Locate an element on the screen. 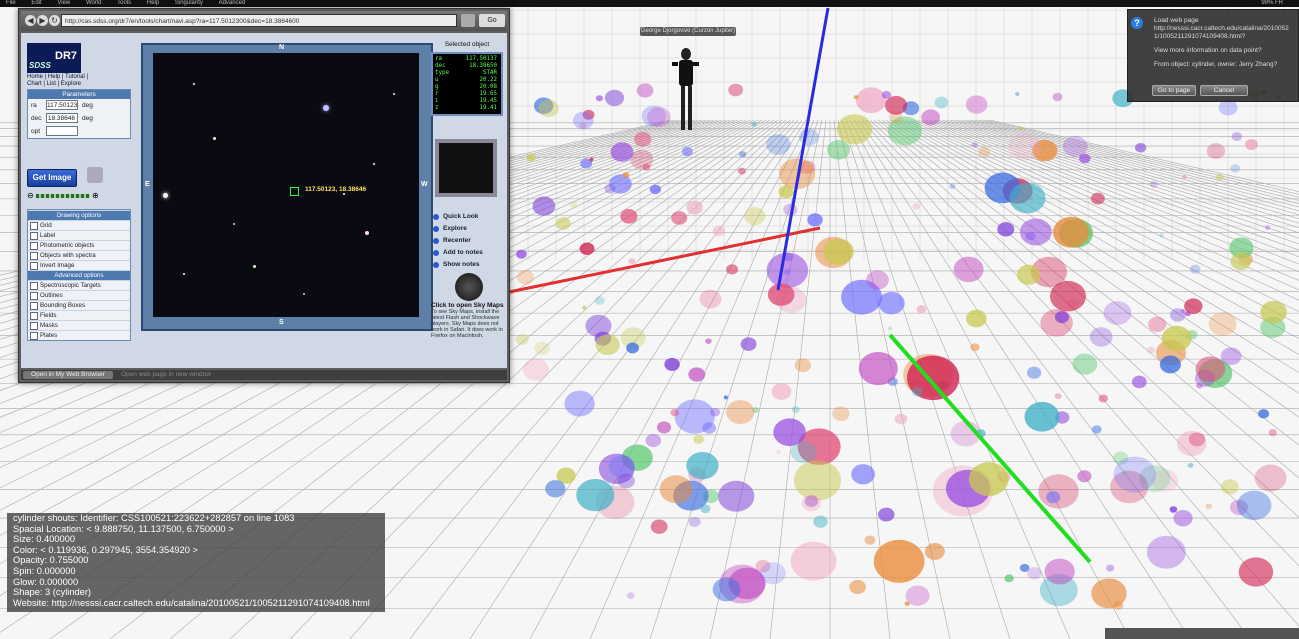 Image resolution: width=1299 pixels, height=639 pixels. compass-south: S is located at coordinates (281, 322).